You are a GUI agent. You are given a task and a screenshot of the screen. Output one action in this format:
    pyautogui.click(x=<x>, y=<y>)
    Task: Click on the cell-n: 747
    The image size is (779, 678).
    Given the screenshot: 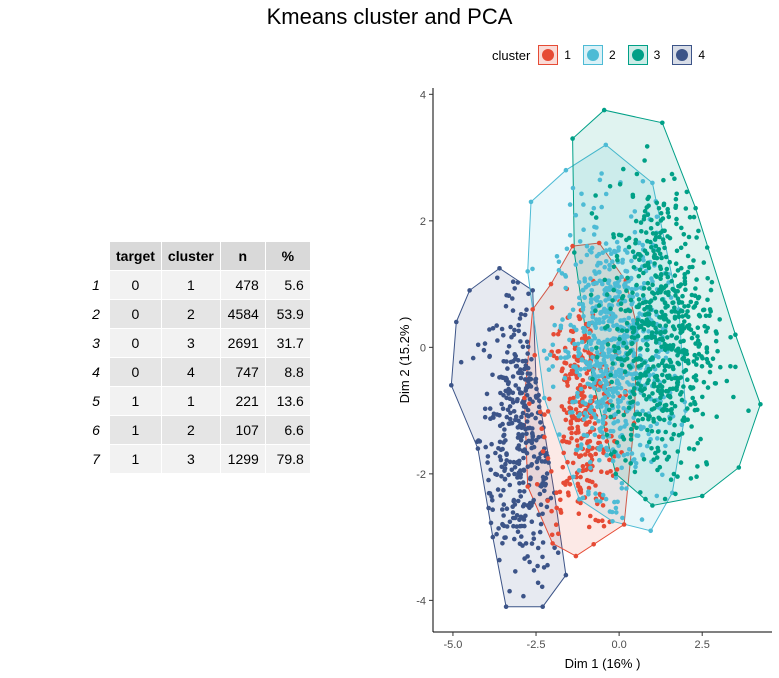 What is the action you would take?
    pyautogui.click(x=242, y=372)
    